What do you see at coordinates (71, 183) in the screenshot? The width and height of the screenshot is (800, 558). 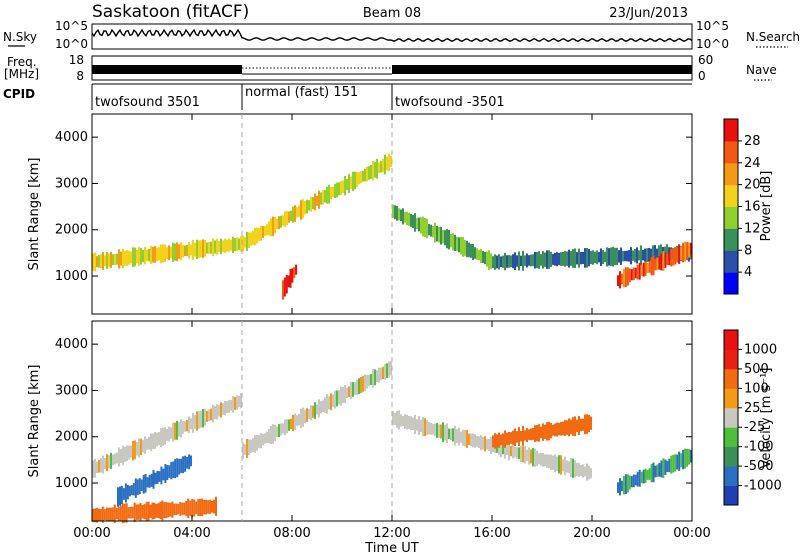 I see `ytick-label: 3000` at bounding box center [71, 183].